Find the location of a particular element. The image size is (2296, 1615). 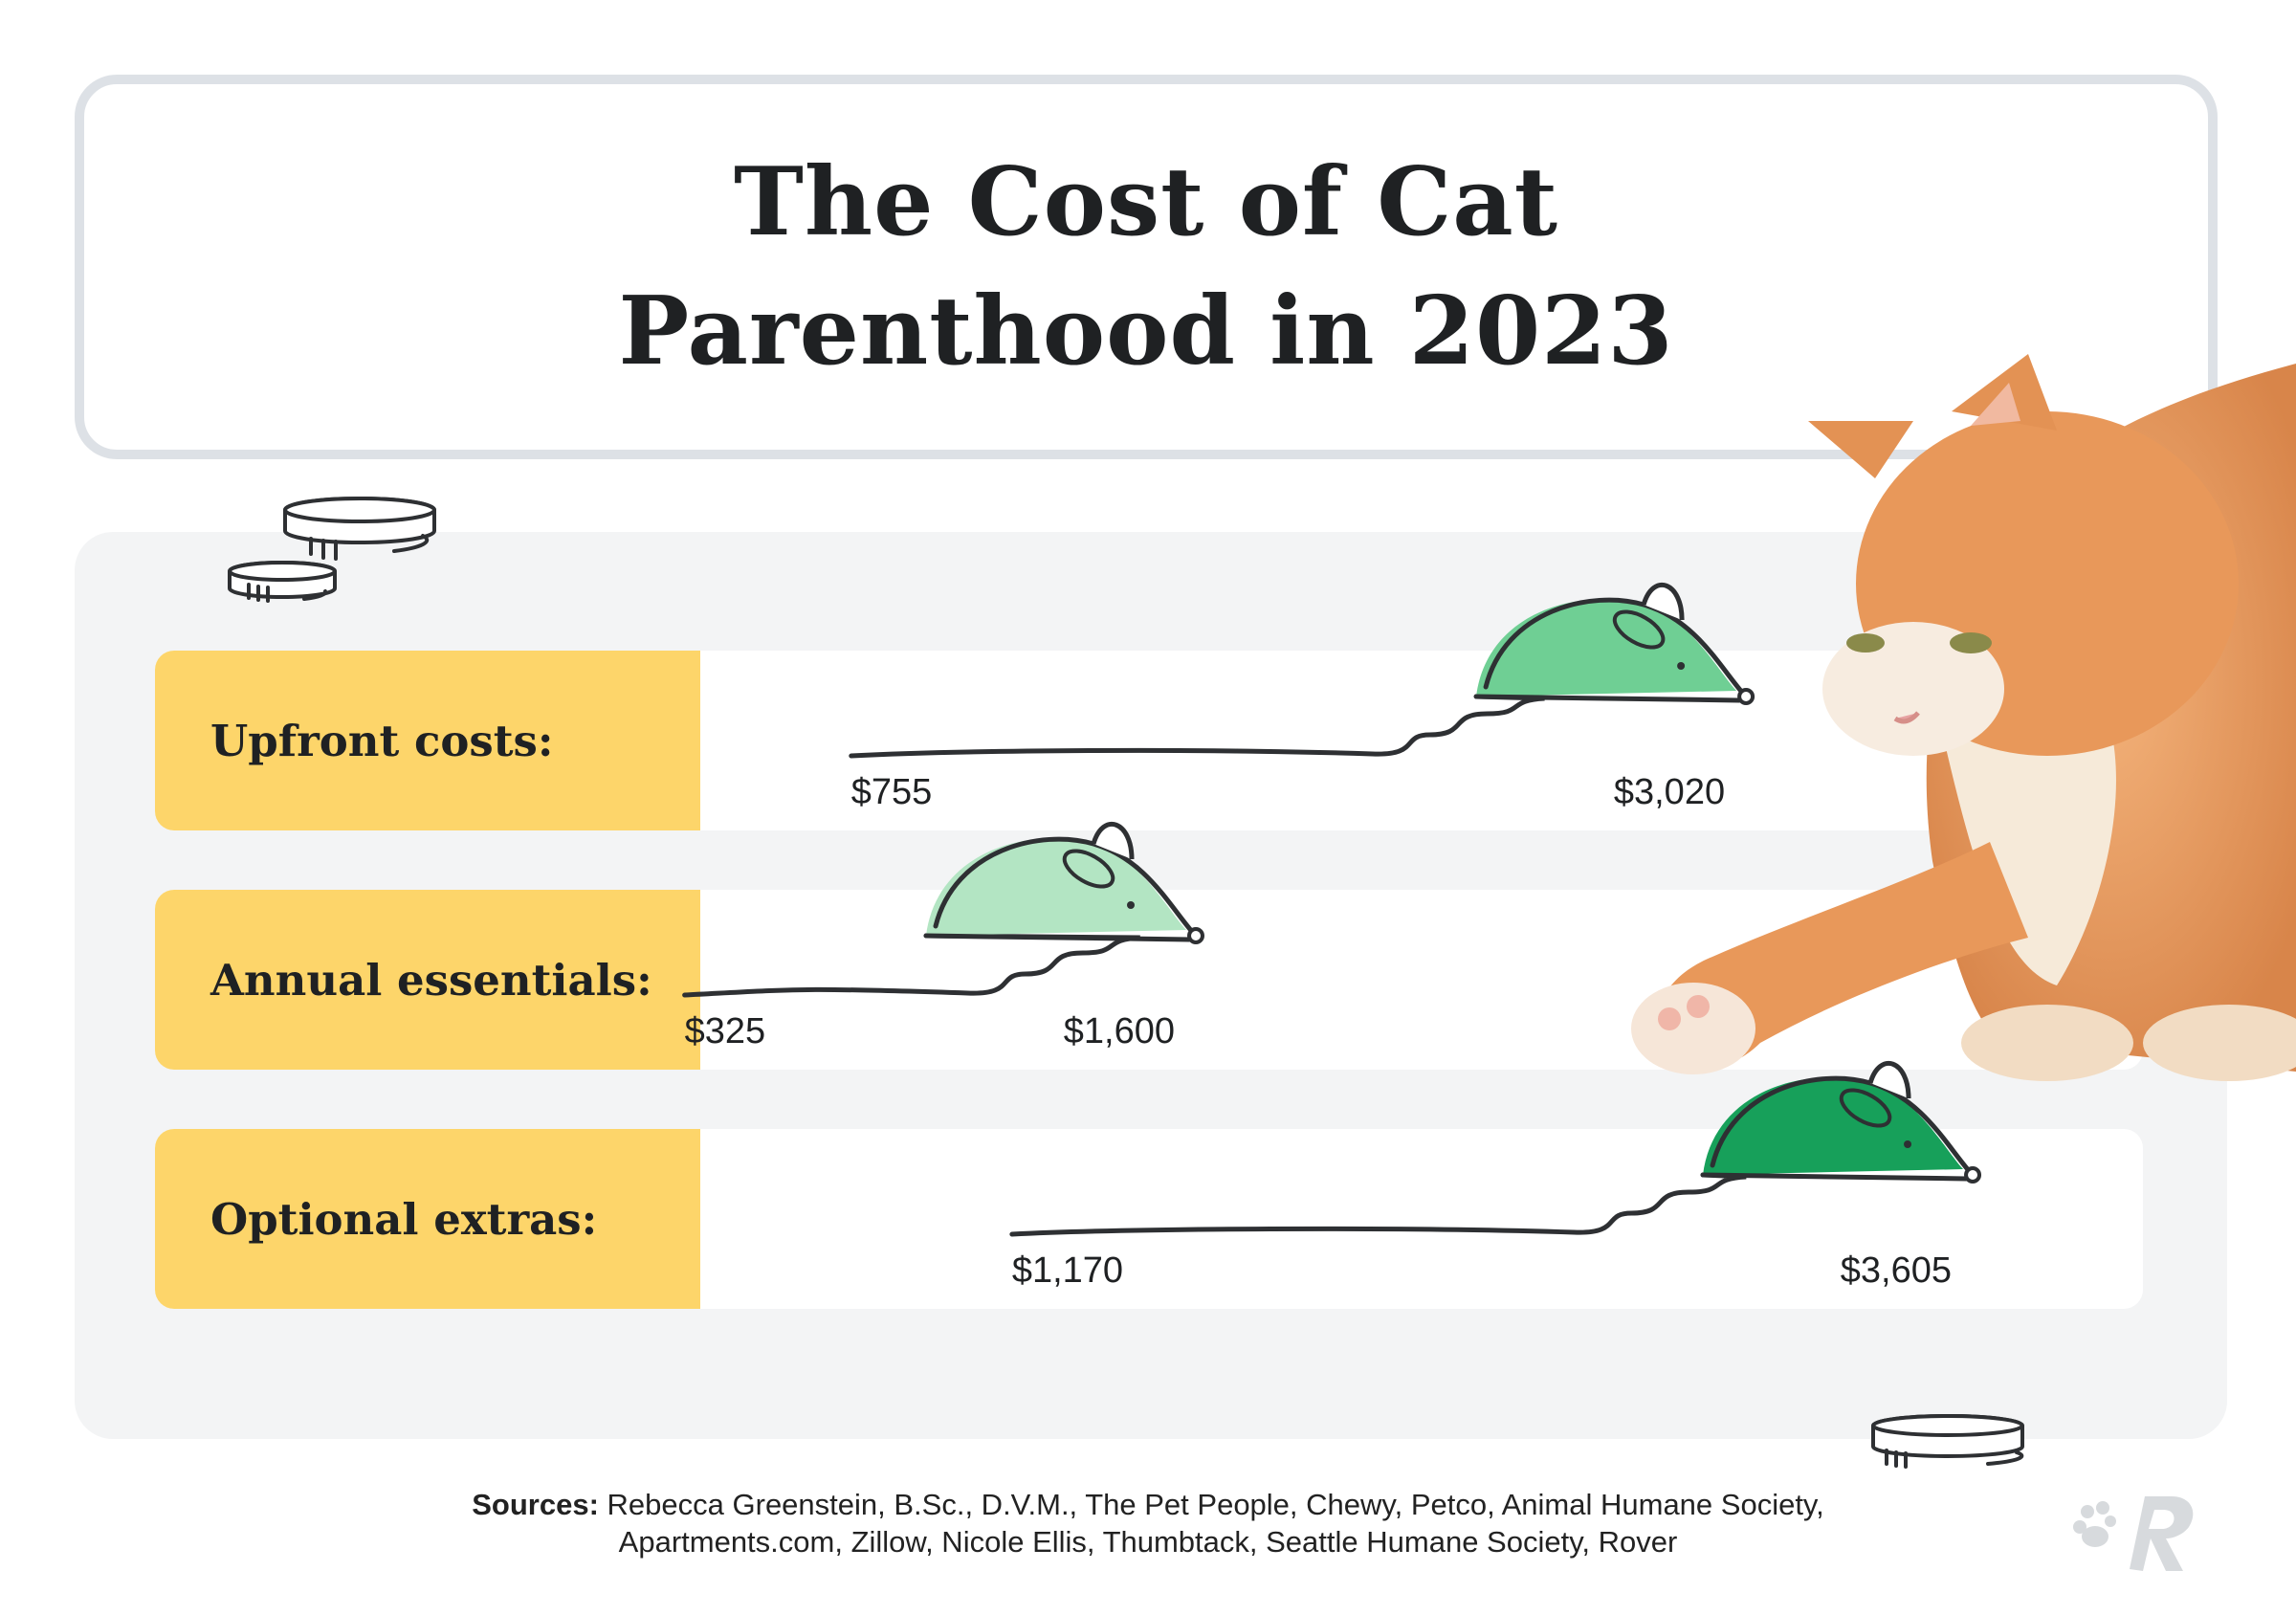

row-label: Annual essentials: is located at coordinates (428, 980).